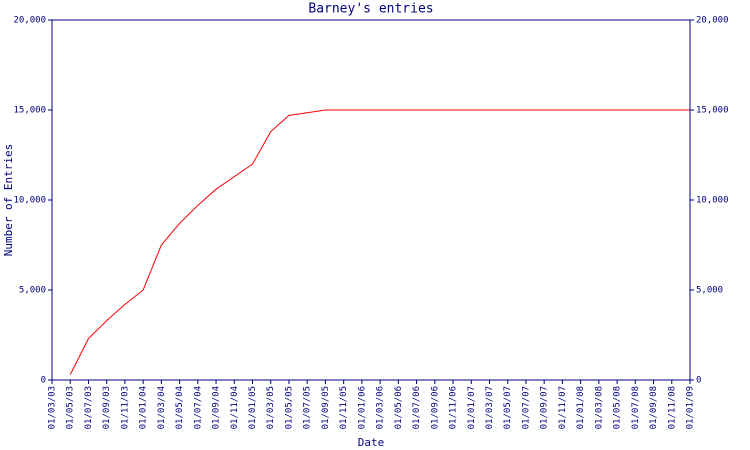  I want to click on x-tick-label: 01/05/06, so click(399, 407).